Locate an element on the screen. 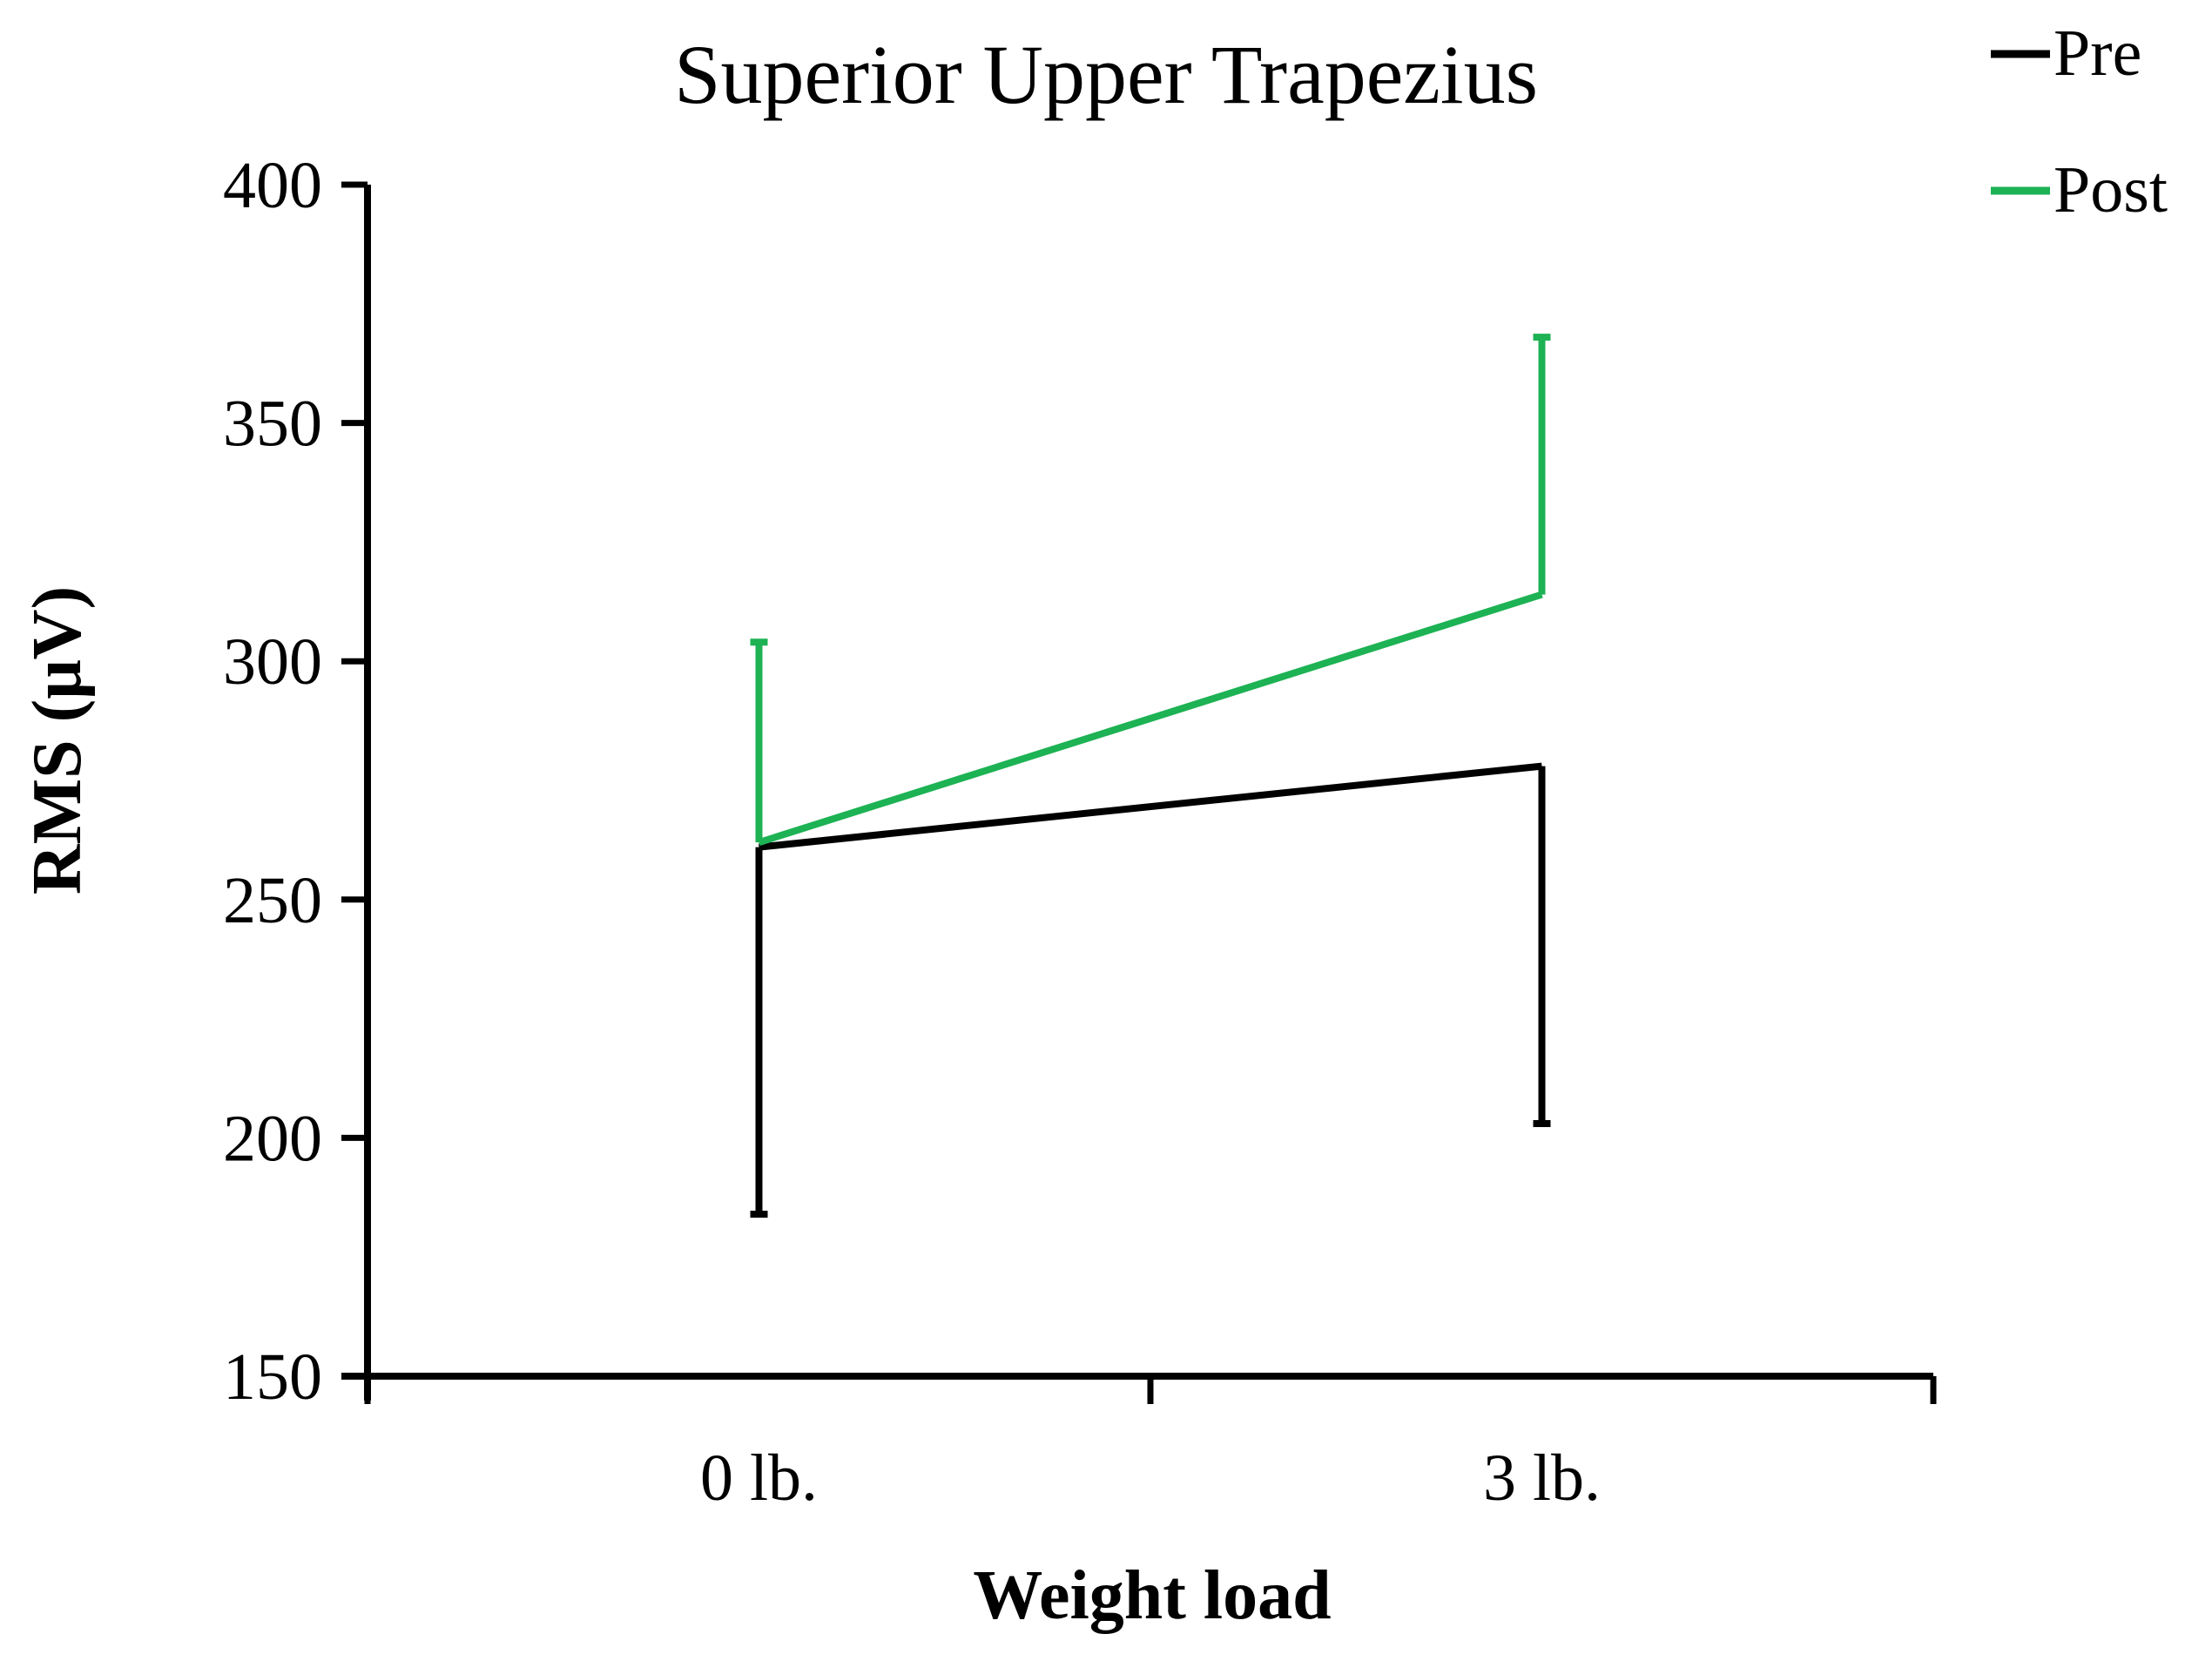 This screenshot has height=1661, width=2212. legend: Pre Post is located at coordinates (2080, 121).